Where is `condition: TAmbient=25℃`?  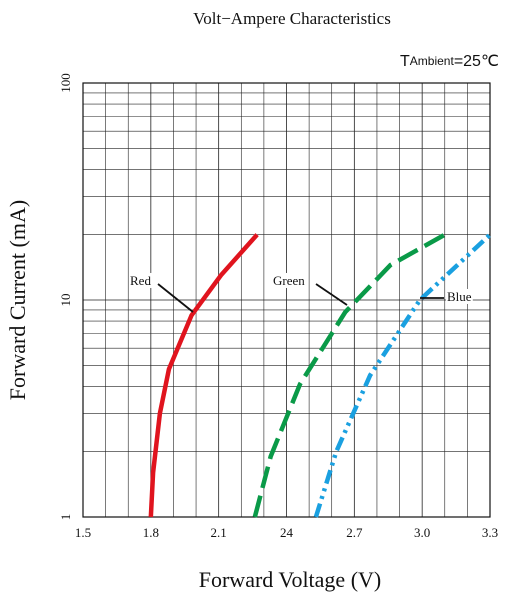
condition: TAmbient=25℃ is located at coordinates (449, 61).